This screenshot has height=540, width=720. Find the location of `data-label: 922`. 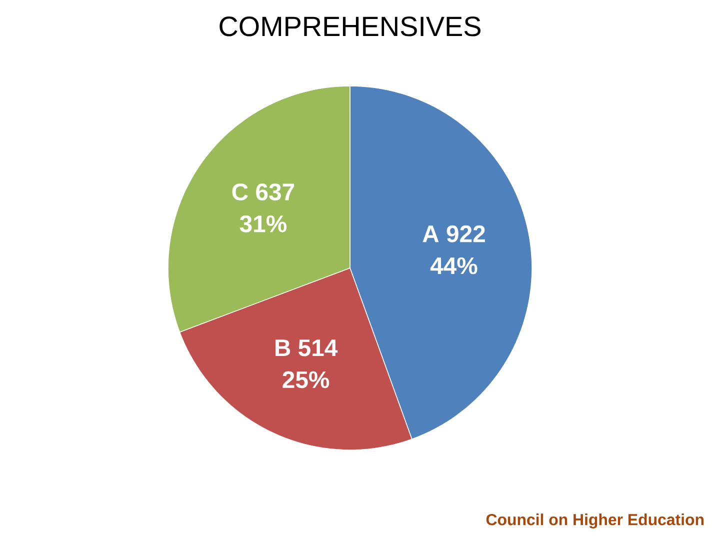

data-label: 922 is located at coordinates (465, 233).